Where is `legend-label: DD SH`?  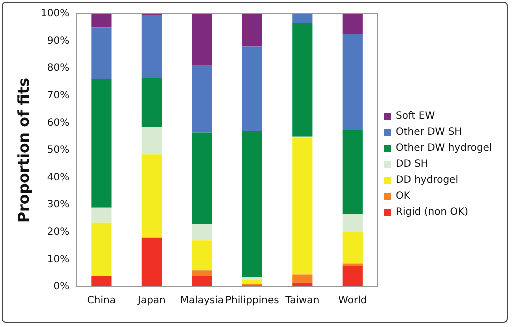
legend-label: DD SH is located at coordinates (412, 164).